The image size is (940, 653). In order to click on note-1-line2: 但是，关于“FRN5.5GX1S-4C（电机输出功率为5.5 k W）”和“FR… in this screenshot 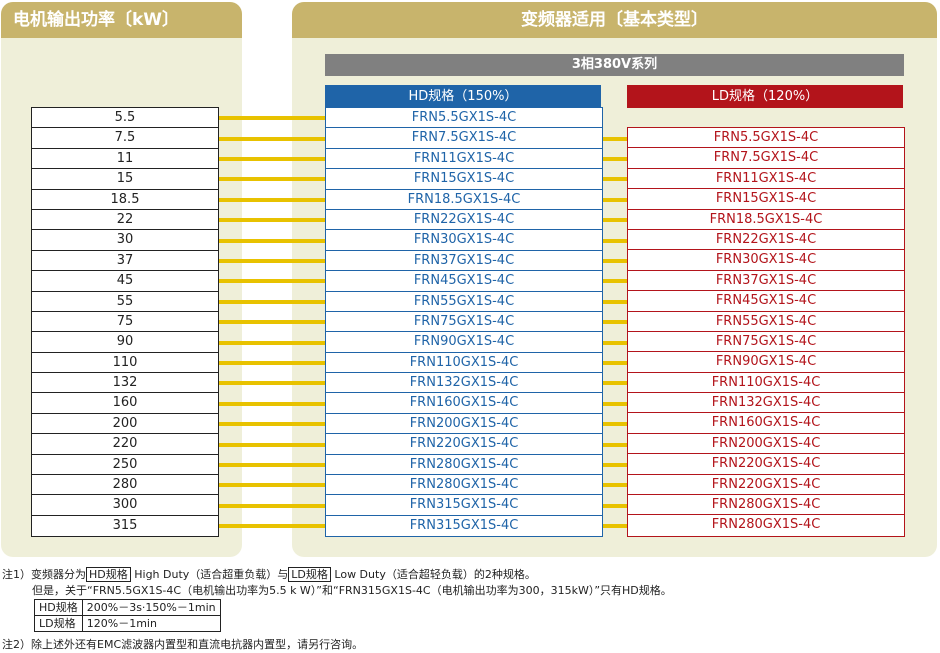, I will do `click(352, 590)`.